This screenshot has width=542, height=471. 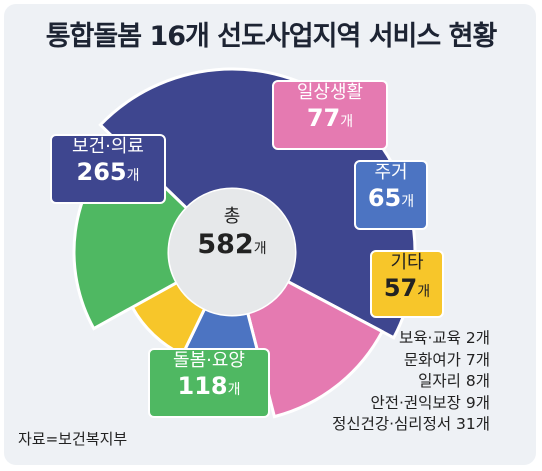 What do you see at coordinates (411, 424) in the screenshot?
I see `other-breakdown-item: 정신건강·심리정서 31개` at bounding box center [411, 424].